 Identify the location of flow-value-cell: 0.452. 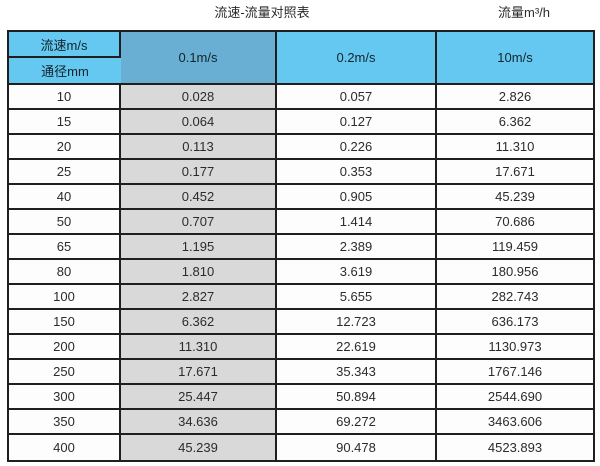
(199, 197).